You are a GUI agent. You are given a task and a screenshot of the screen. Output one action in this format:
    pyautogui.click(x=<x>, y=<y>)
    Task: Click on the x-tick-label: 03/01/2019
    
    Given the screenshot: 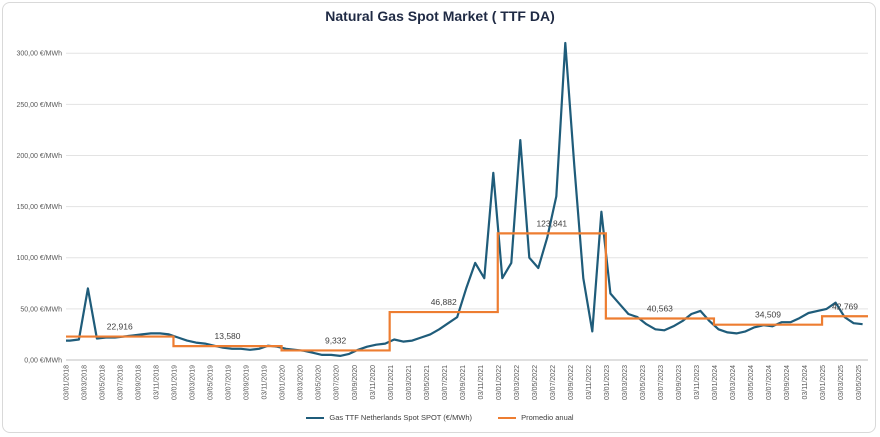 What is the action you would take?
    pyautogui.click(x=175, y=382)
    